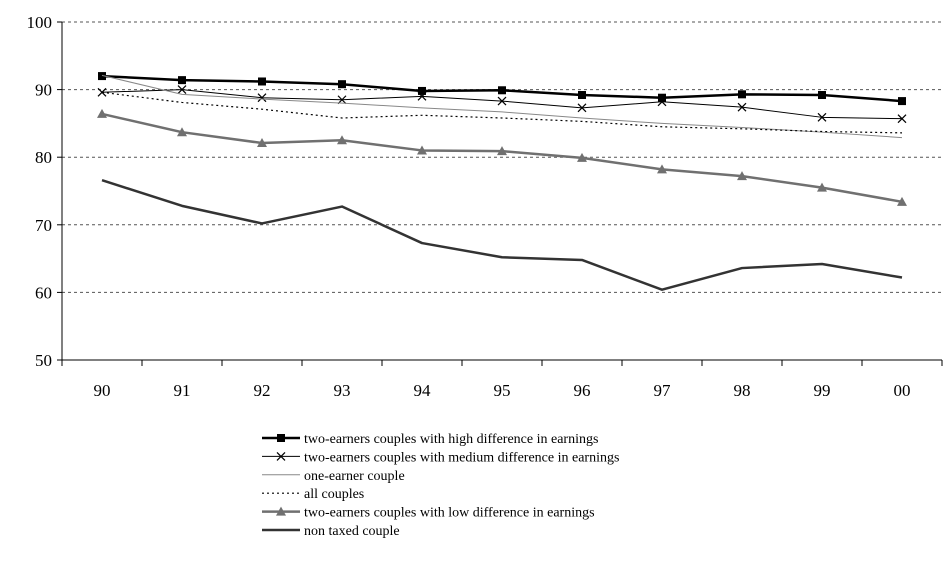  I want to click on legend-label: one-earner couple, so click(354, 476).